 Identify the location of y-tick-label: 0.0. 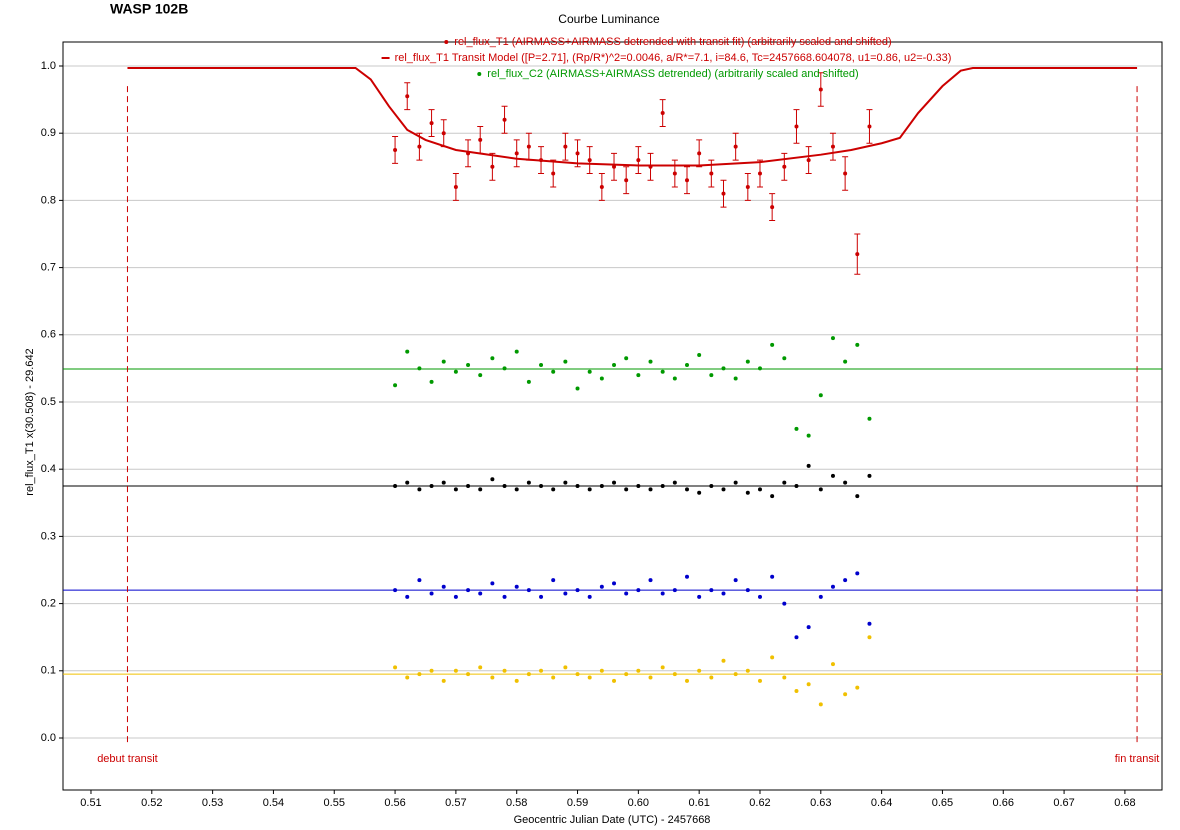
(48, 738).